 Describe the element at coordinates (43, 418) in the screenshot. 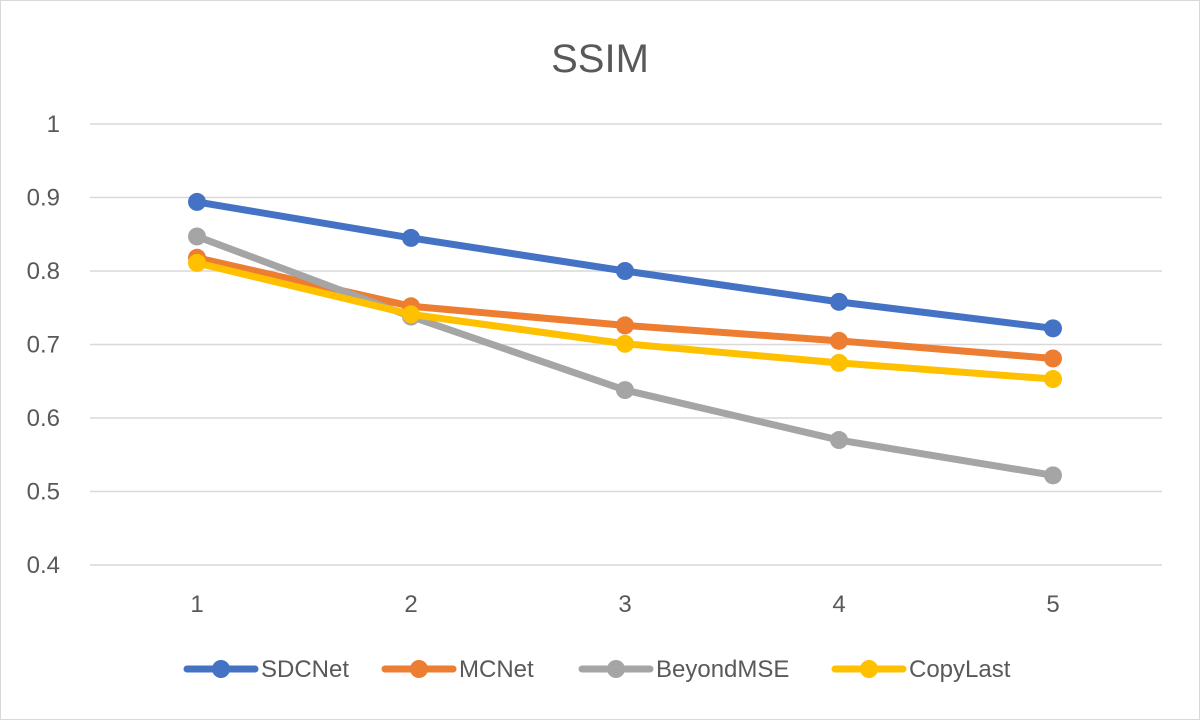

I see `y-tick-label: 0.6` at that location.